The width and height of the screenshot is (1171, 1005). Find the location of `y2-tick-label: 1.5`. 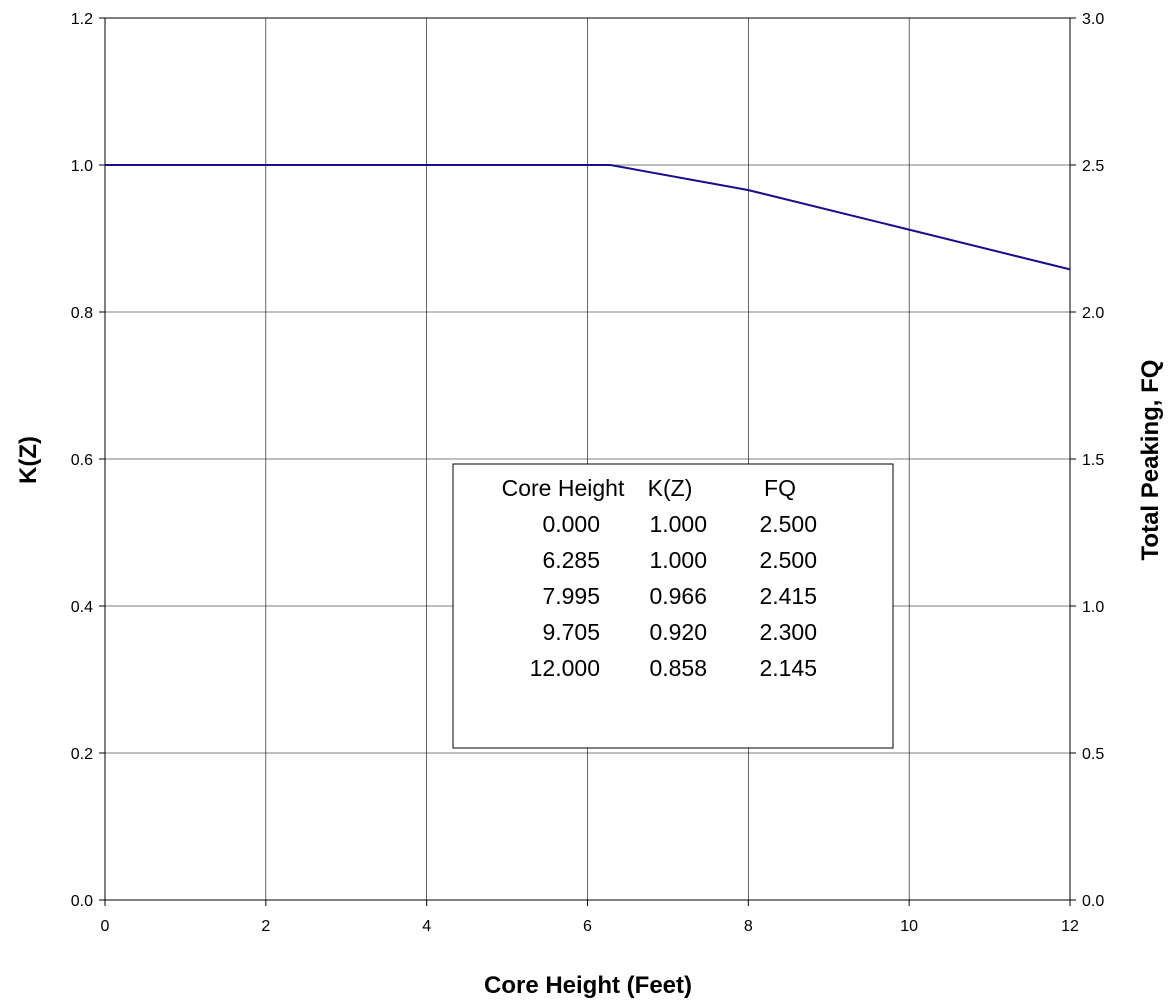

y2-tick-label: 1.5 is located at coordinates (1093, 460).